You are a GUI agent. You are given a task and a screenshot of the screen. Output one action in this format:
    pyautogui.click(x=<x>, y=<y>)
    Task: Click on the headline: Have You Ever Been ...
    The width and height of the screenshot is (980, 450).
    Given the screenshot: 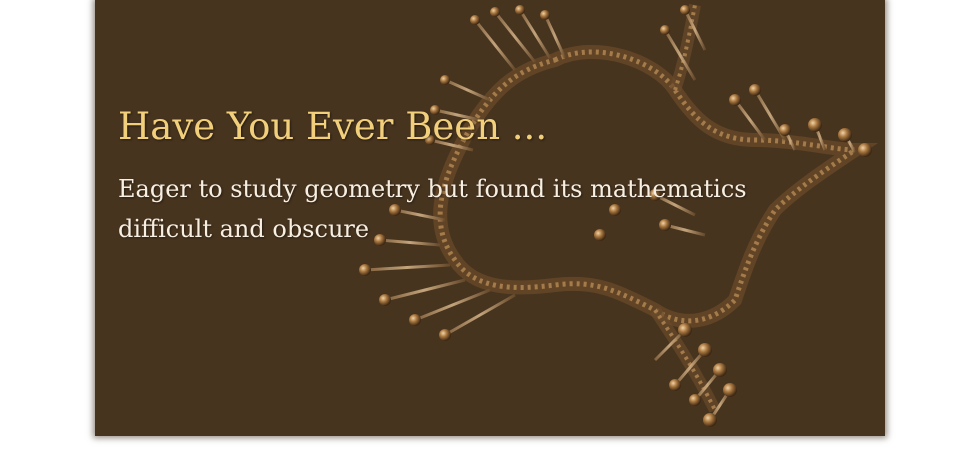 What is the action you would take?
    pyautogui.click(x=333, y=126)
    